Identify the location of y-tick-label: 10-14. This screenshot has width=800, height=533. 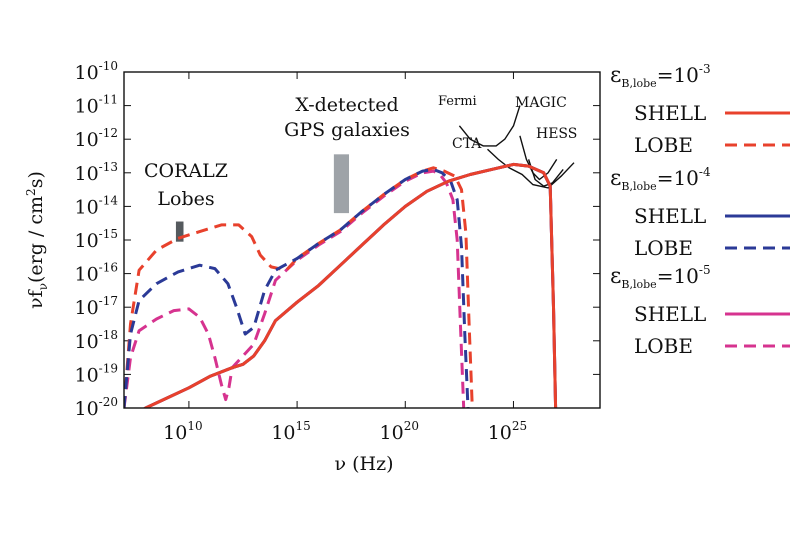
(96, 205).